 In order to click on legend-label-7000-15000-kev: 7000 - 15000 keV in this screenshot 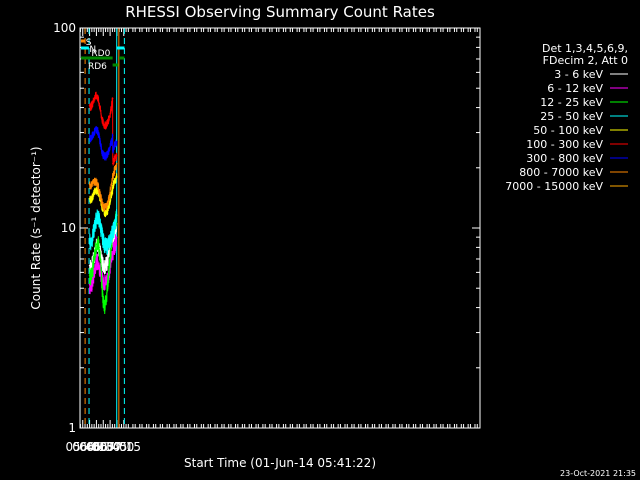, I will do `click(554, 186)`.